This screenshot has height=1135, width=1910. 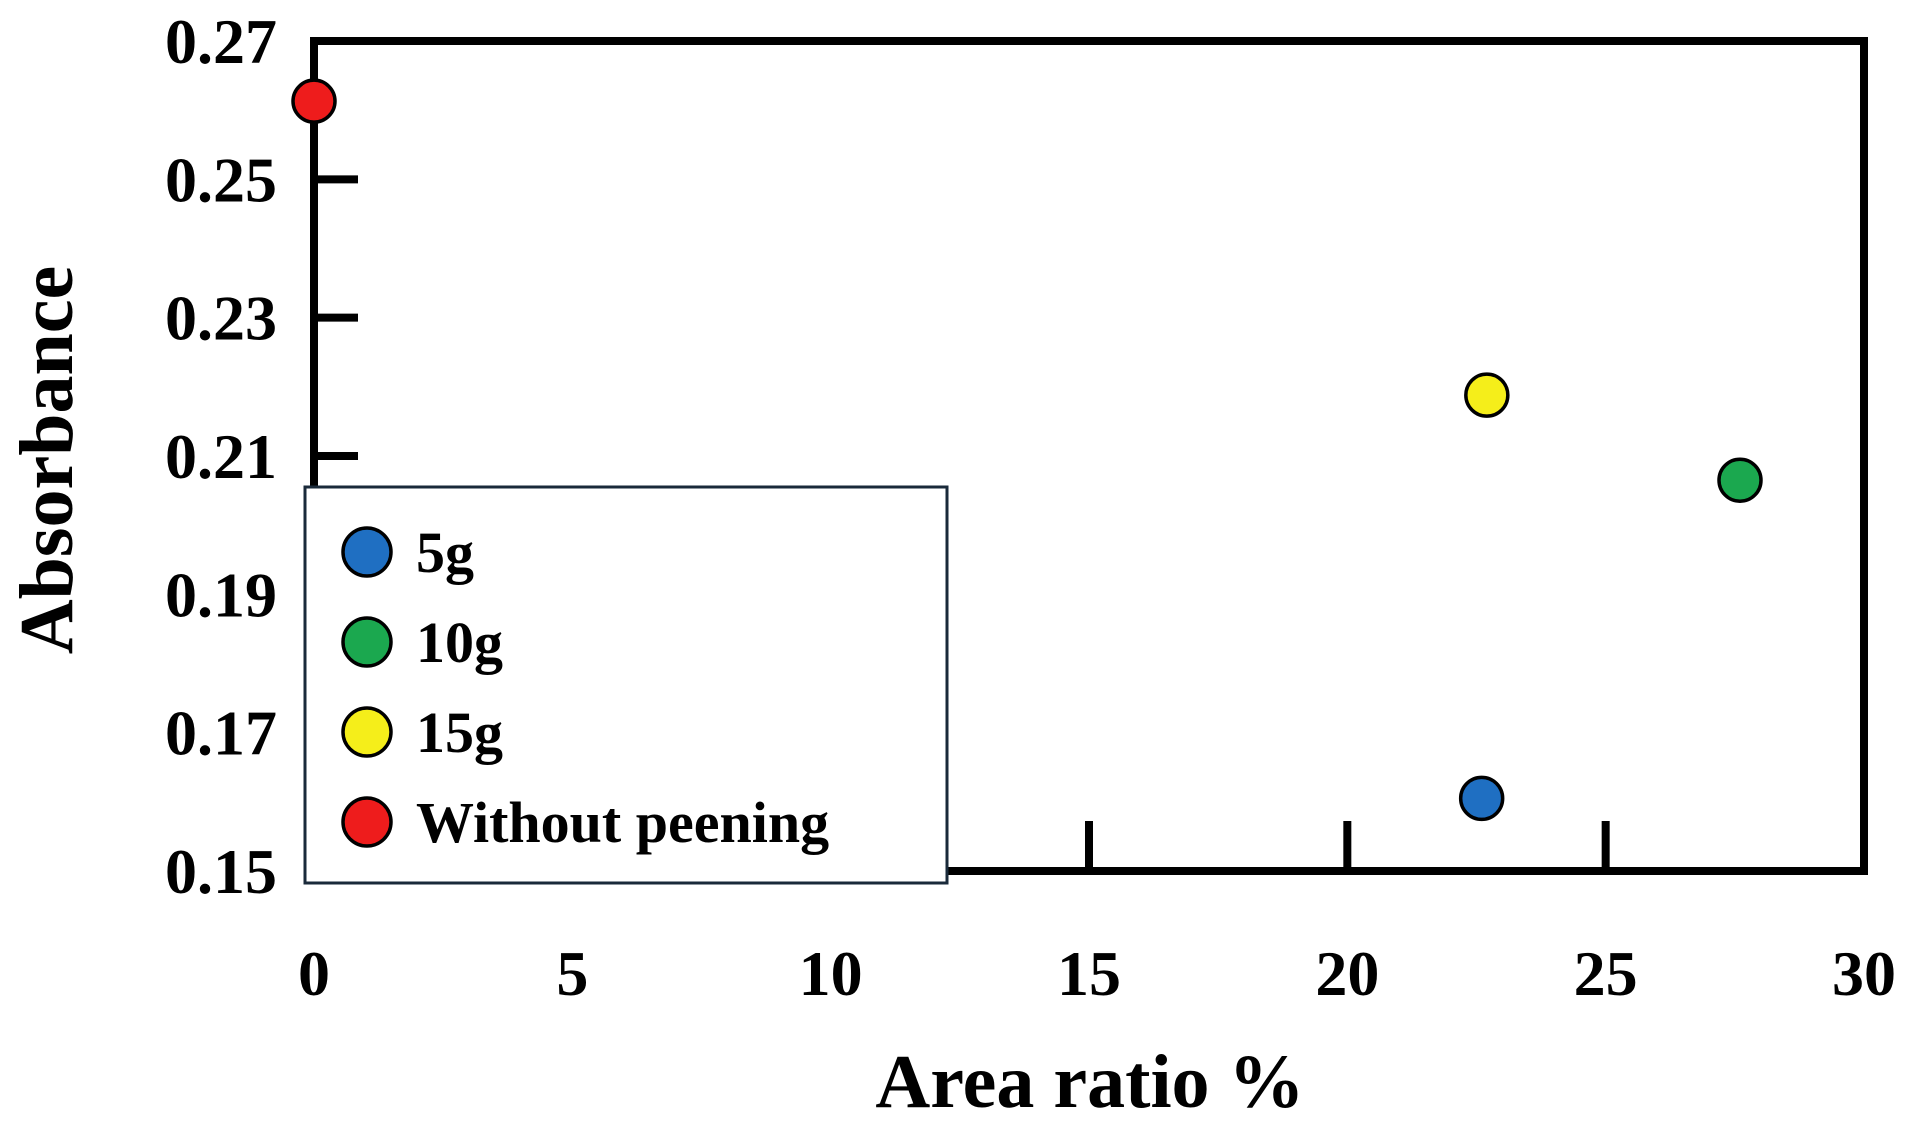 I want to click on y-tick-label: 0.21, so click(x=221, y=456).